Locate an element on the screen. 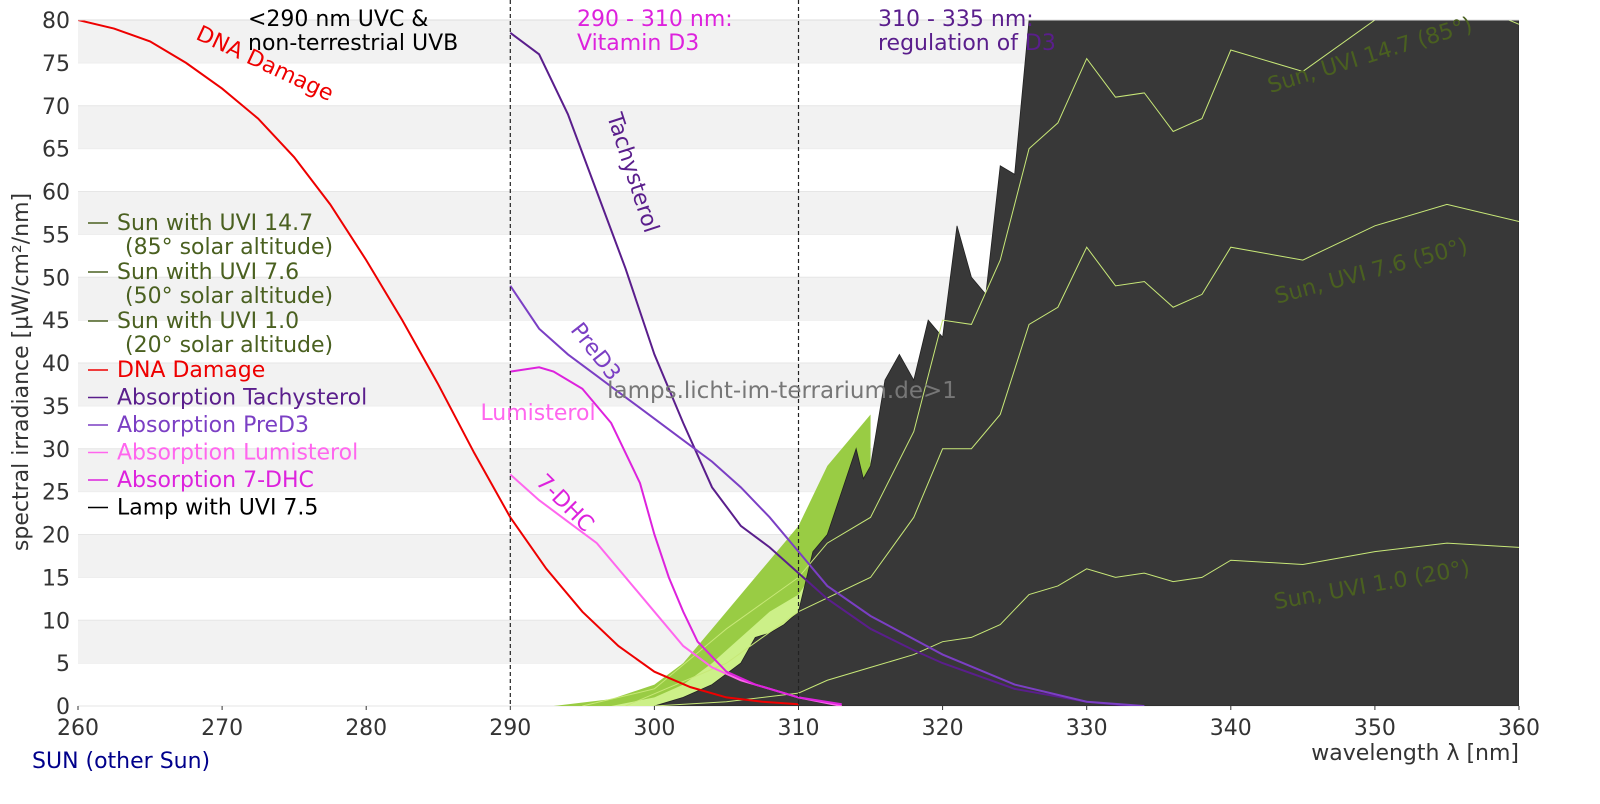 This screenshot has height=804, width=1600. y-tick-label: 75 is located at coordinates (56, 64).